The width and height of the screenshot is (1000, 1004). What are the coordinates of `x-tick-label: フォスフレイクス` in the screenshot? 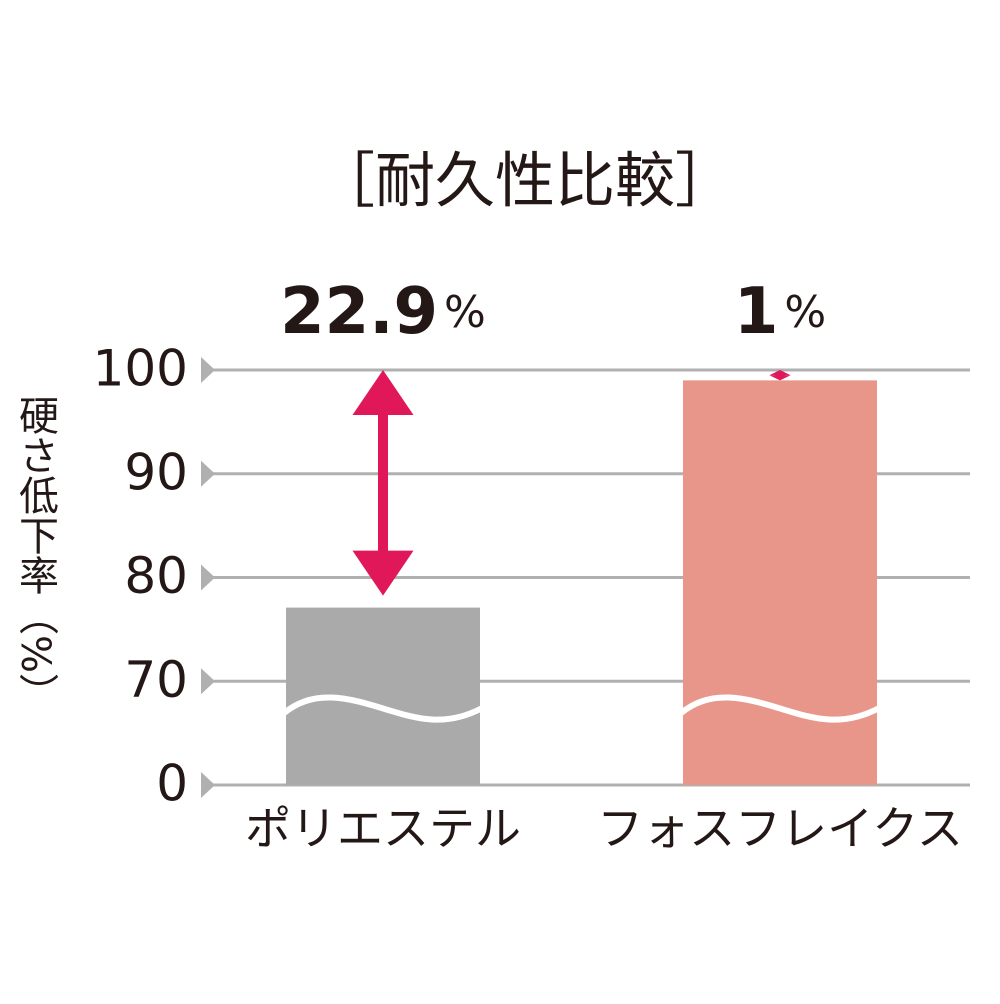 It's located at (780, 829).